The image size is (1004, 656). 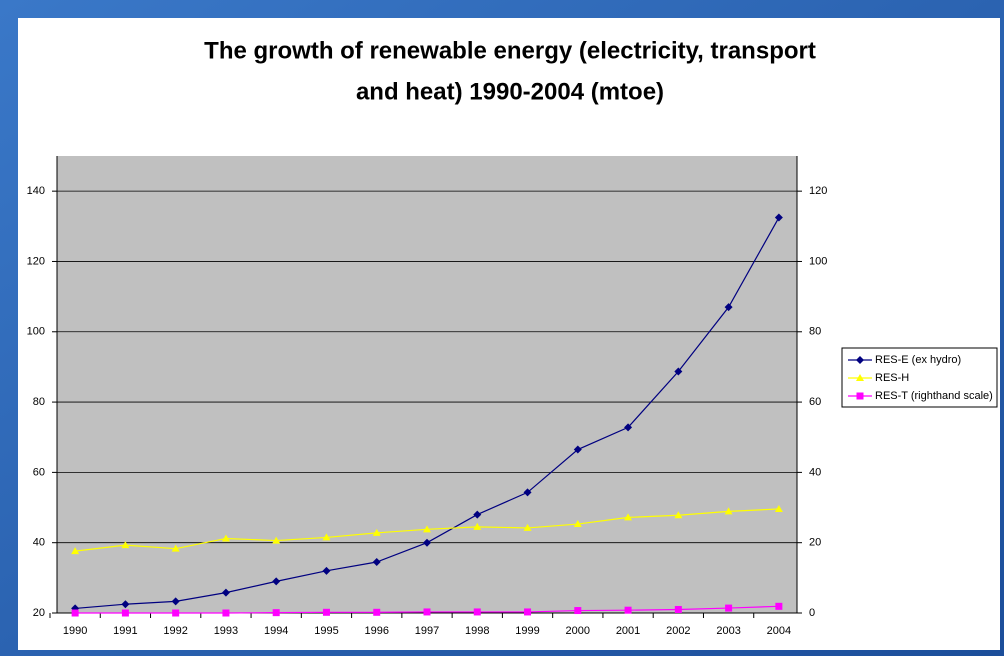 What do you see at coordinates (125, 631) in the screenshot?
I see `x-tick-label: 1991` at bounding box center [125, 631].